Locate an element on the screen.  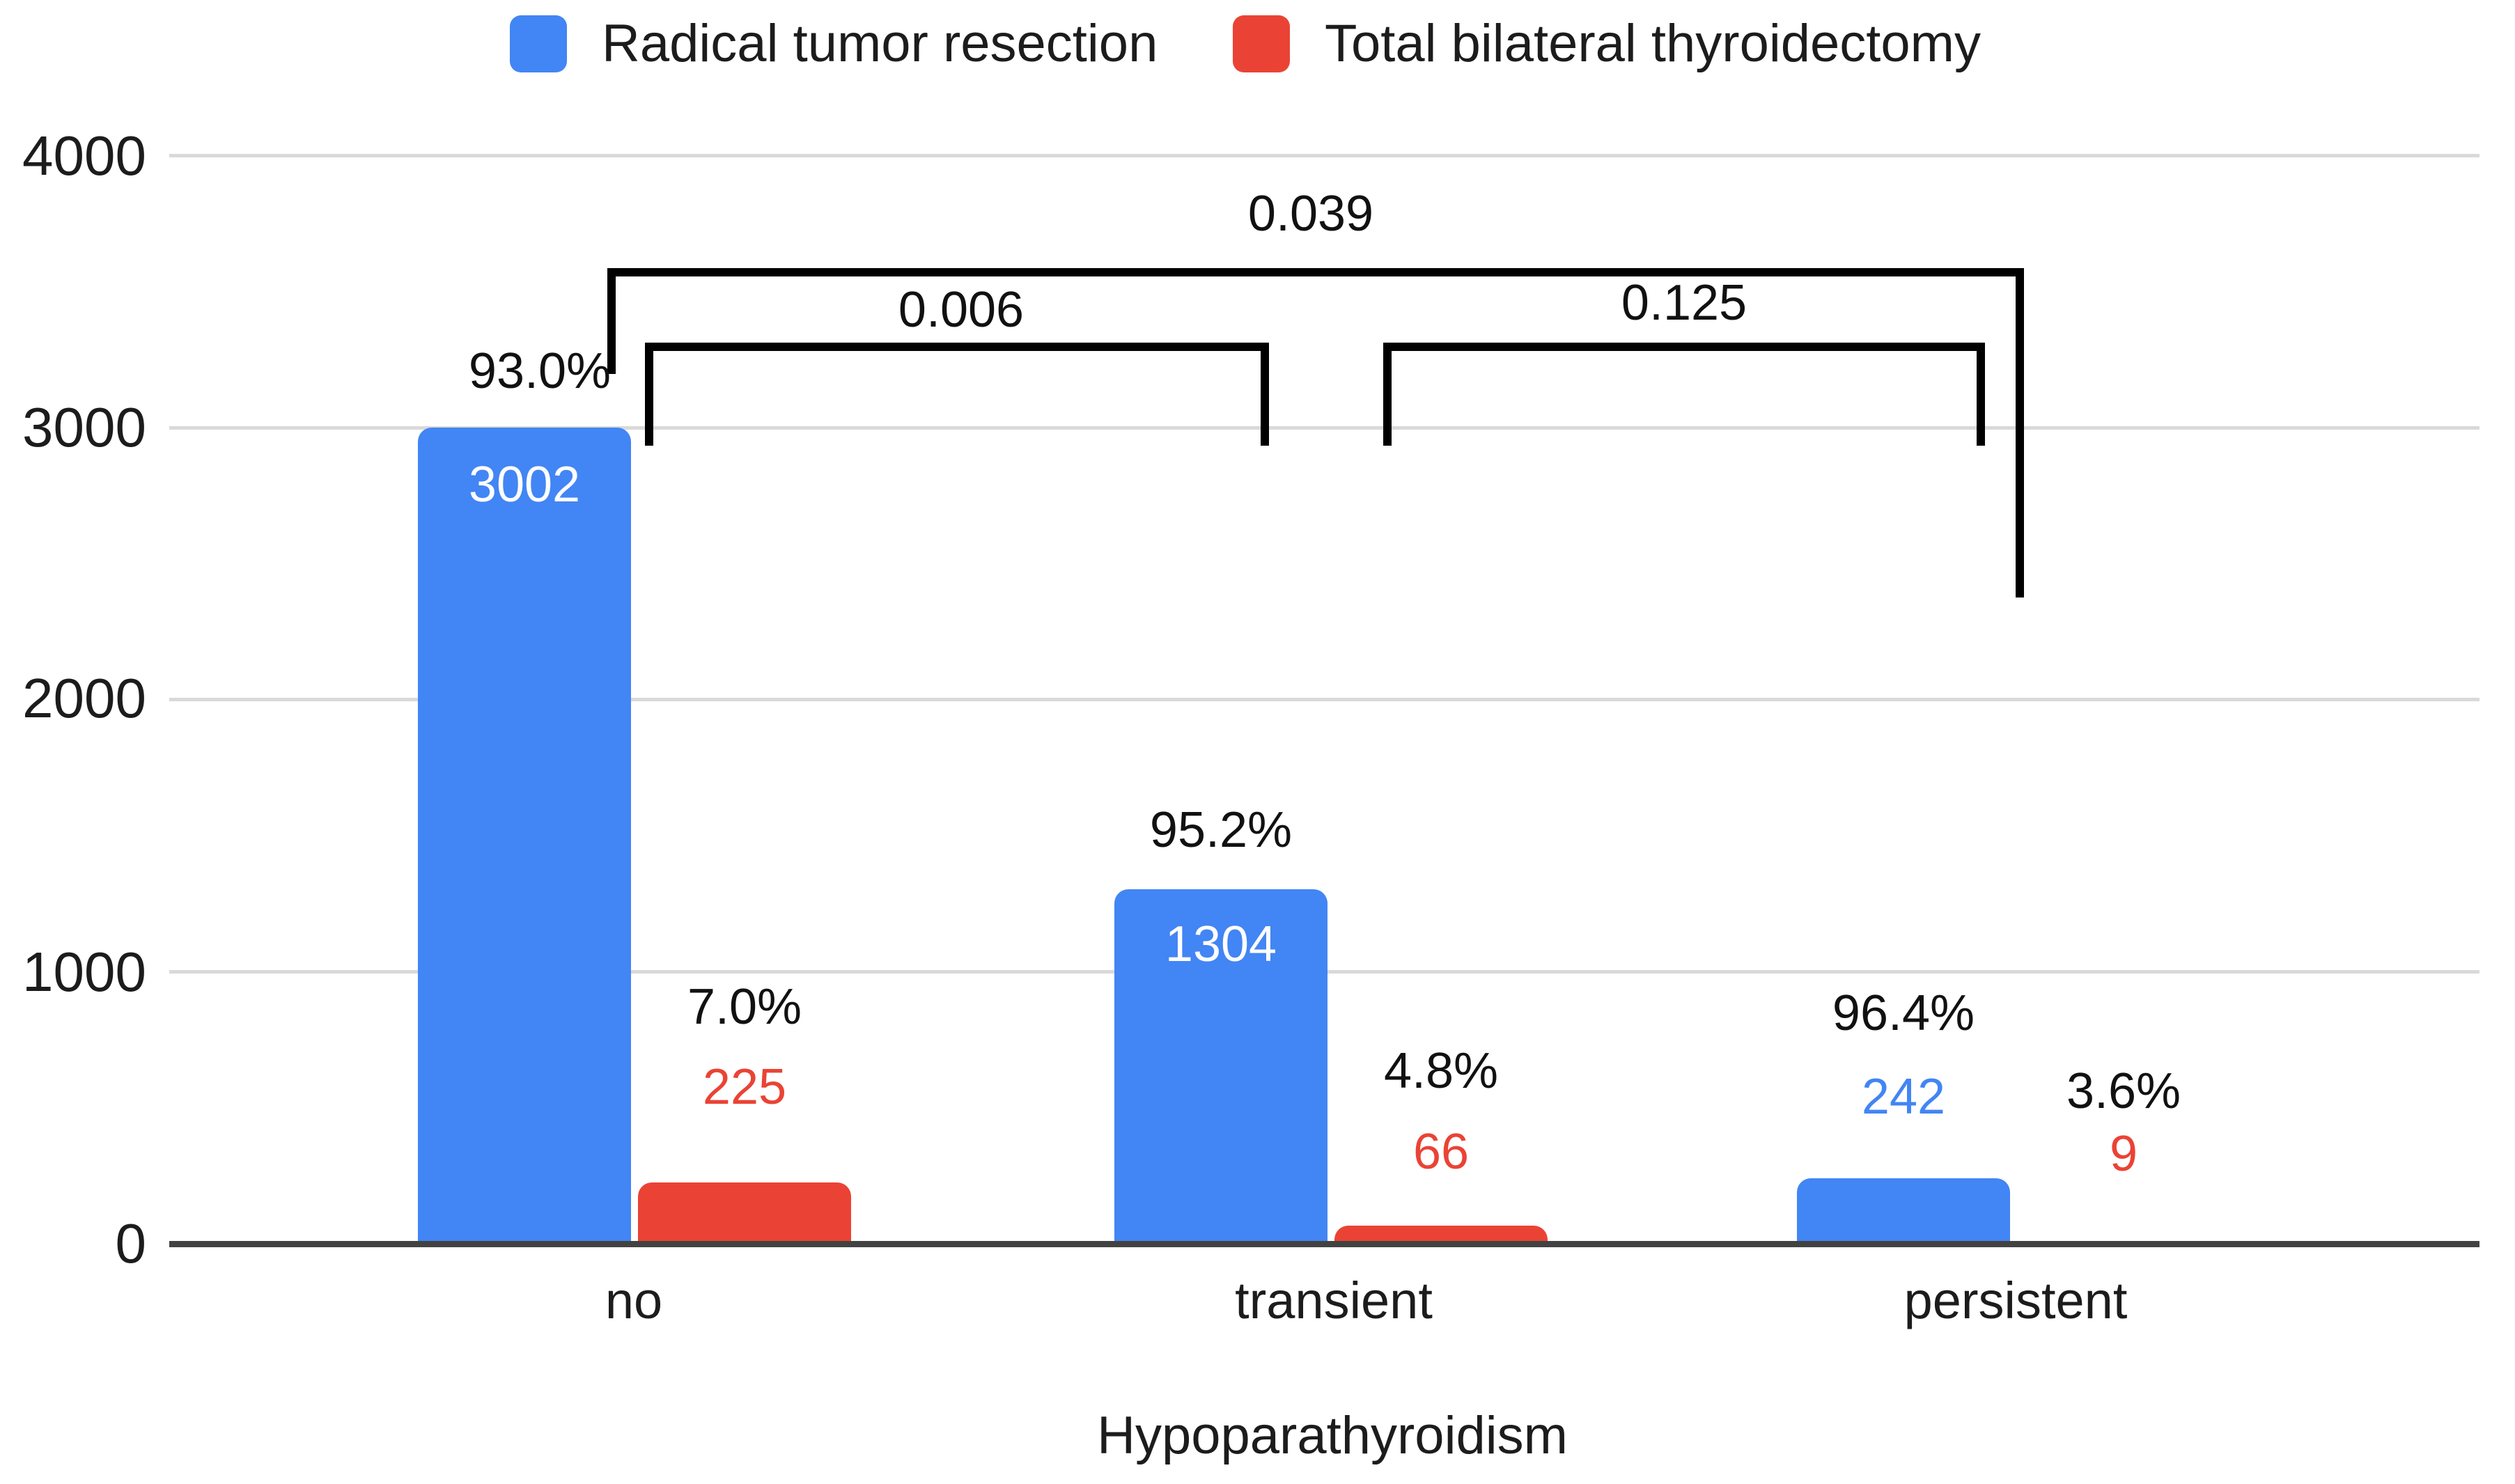
percent-label: 3.6% is located at coordinates (2123, 1091).